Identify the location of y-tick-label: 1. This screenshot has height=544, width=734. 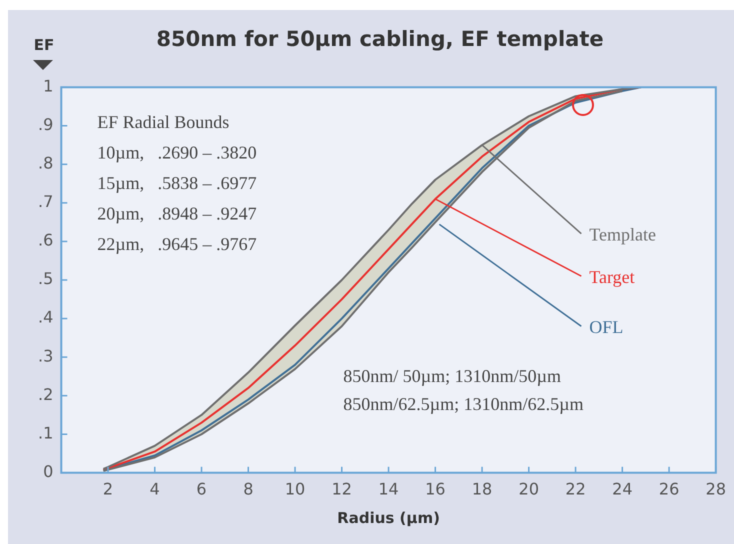
(48, 86).